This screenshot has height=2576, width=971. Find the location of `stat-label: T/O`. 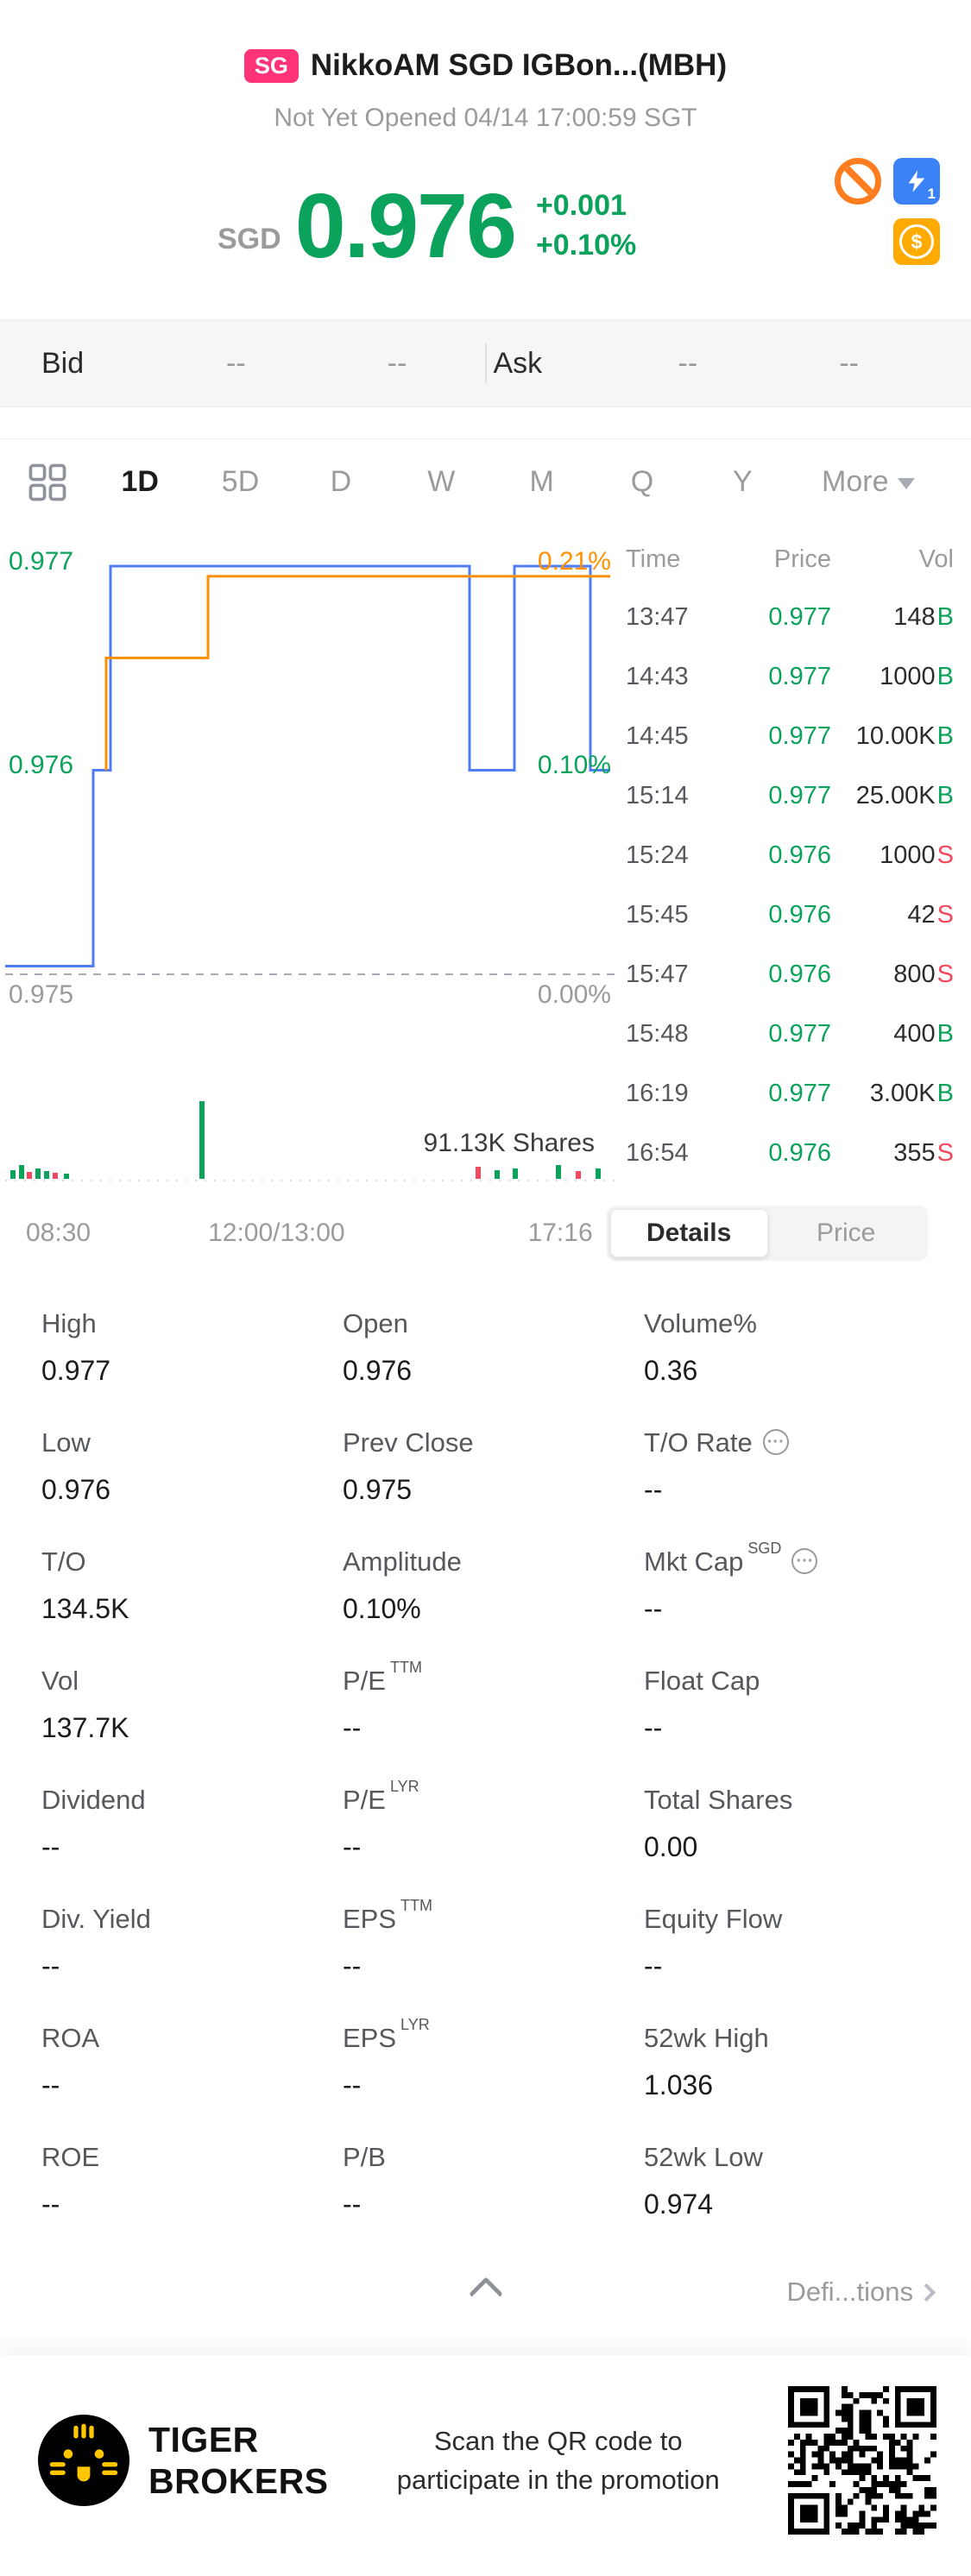

stat-label: T/O is located at coordinates (64, 1561).